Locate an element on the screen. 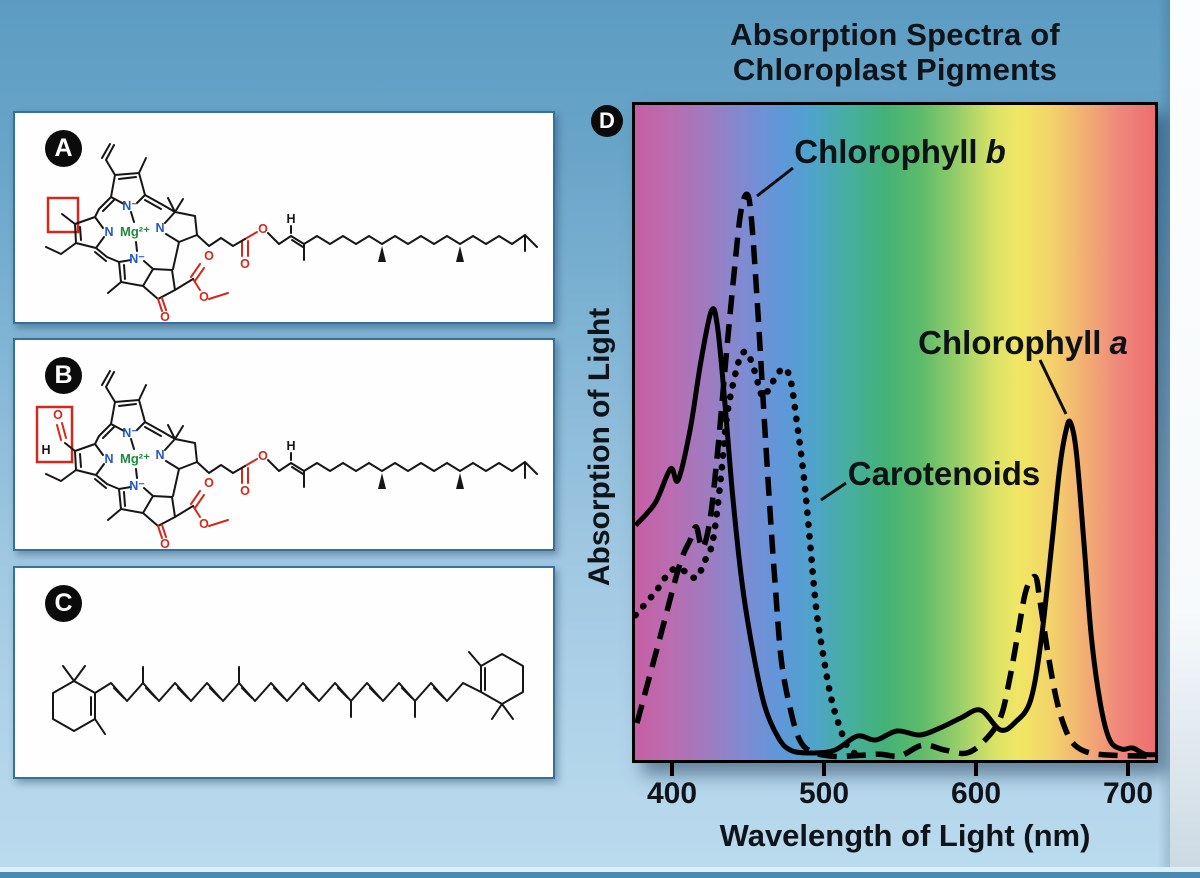  x-tick-label: 700 is located at coordinates (1128, 793).